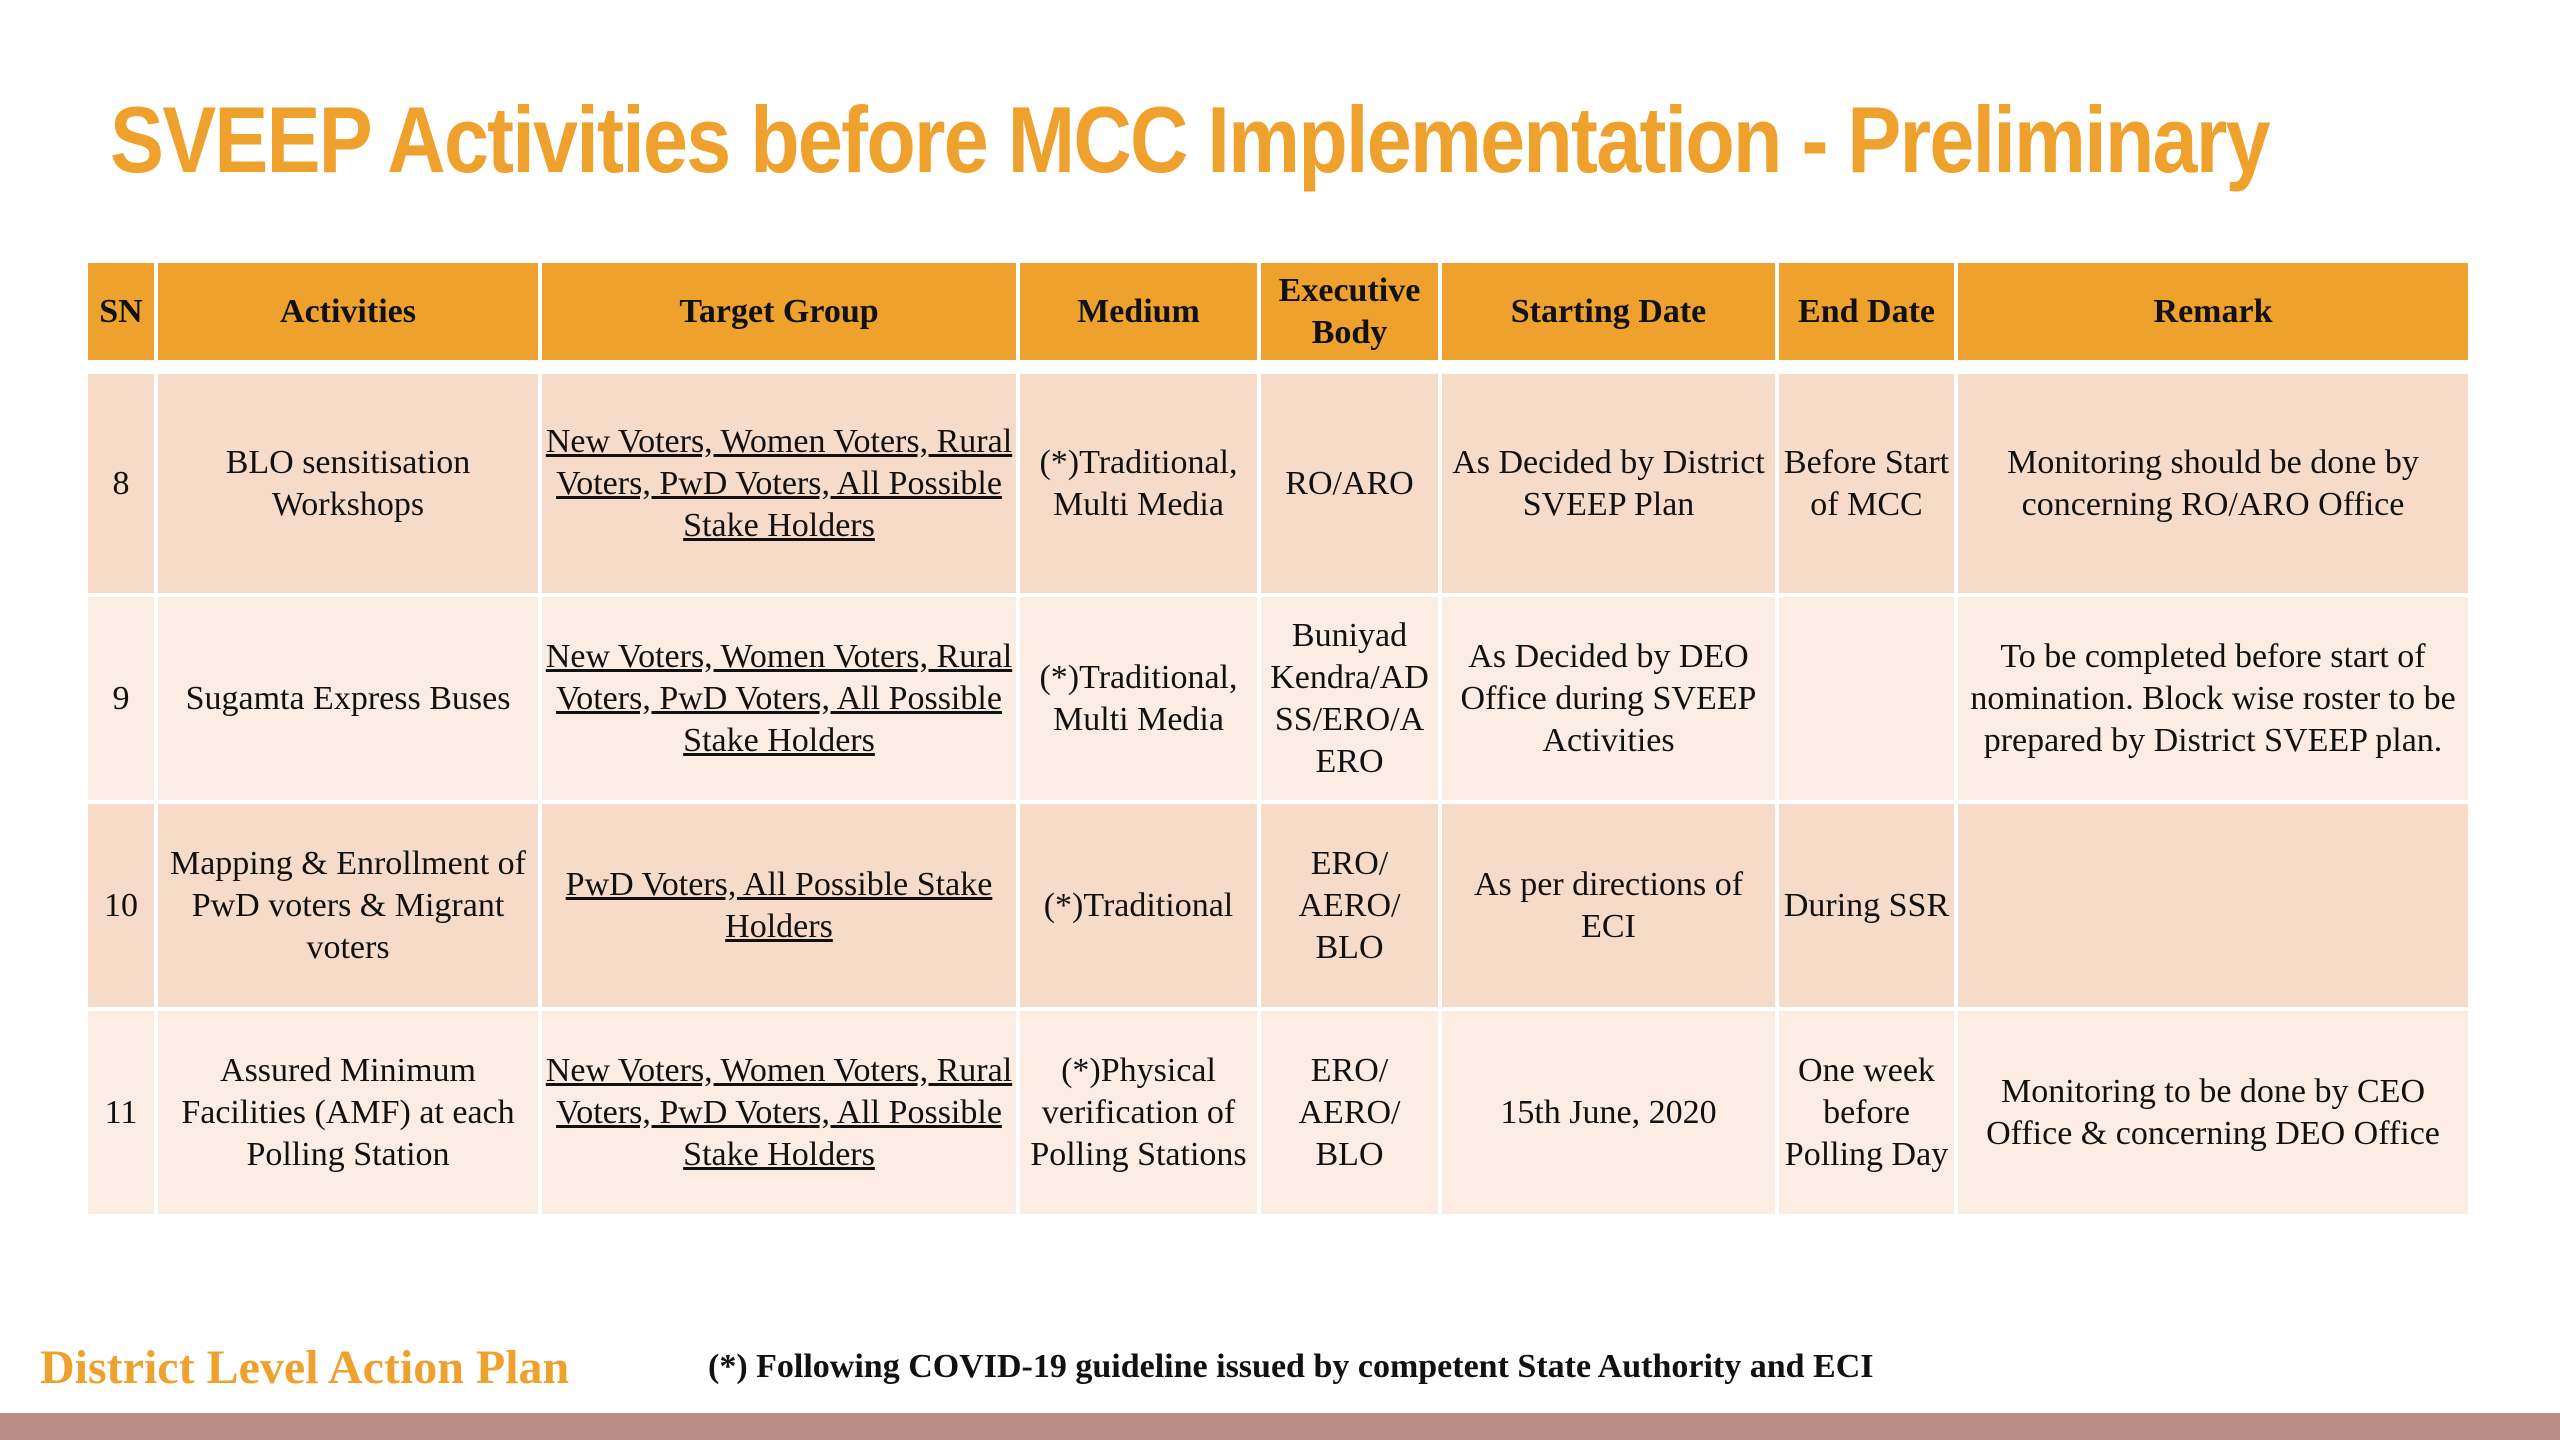 This screenshot has height=1440, width=2560. I want to click on footer-plan-label: District Level Action Plan, so click(305, 1367).